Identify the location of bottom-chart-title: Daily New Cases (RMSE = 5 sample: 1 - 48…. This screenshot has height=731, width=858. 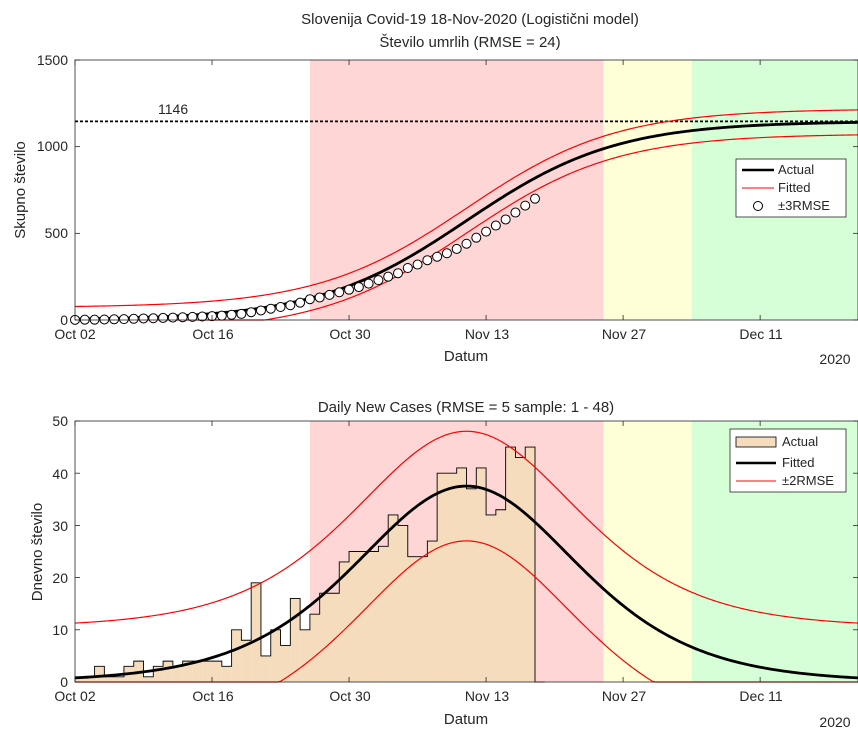
(466, 407).